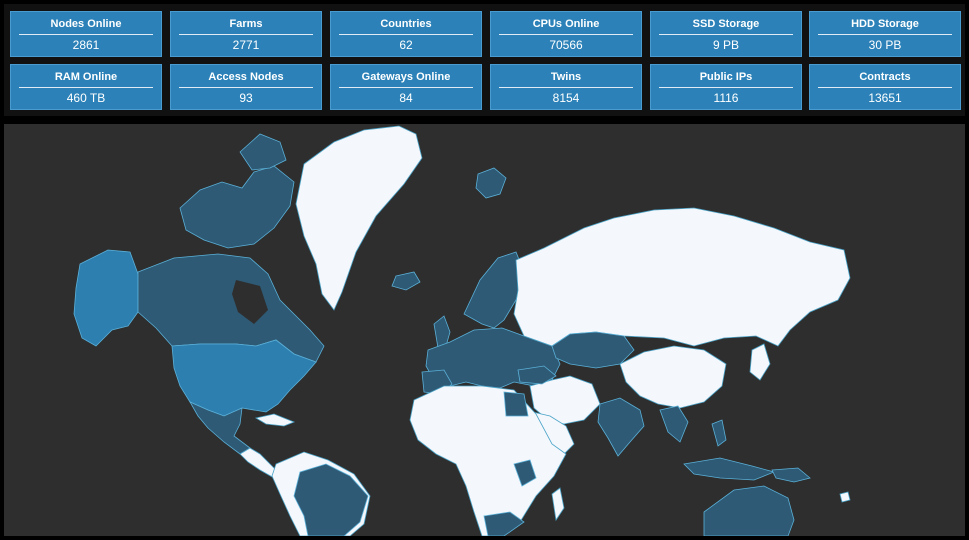 This screenshot has height=540, width=969. Describe the element at coordinates (593, 350) in the screenshot. I see `country-kazakhstan` at that location.